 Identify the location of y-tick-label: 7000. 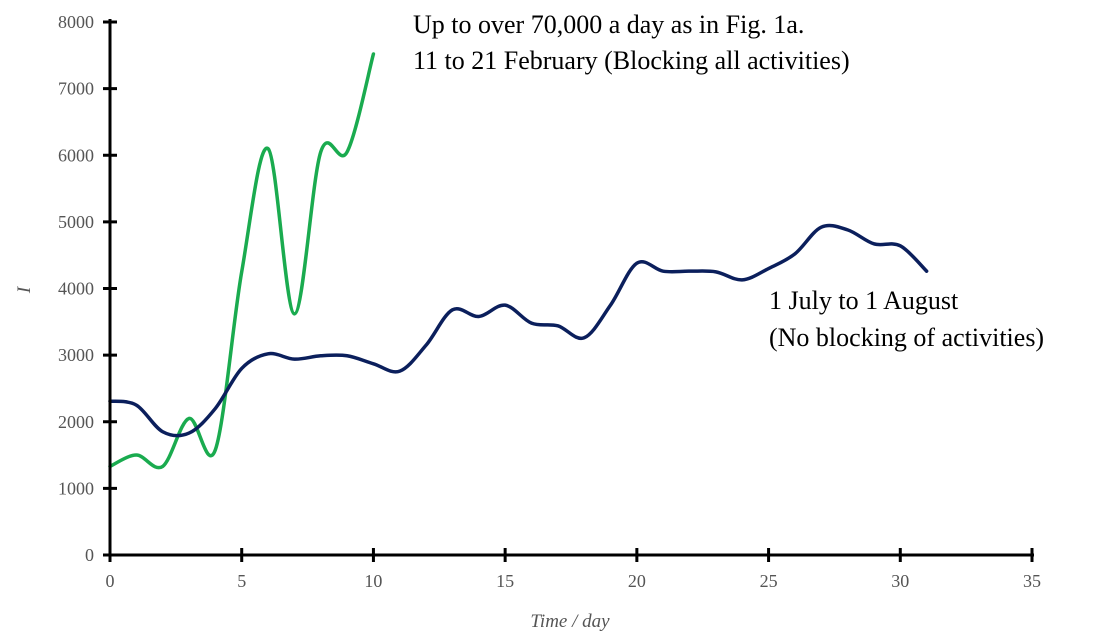
(76, 89).